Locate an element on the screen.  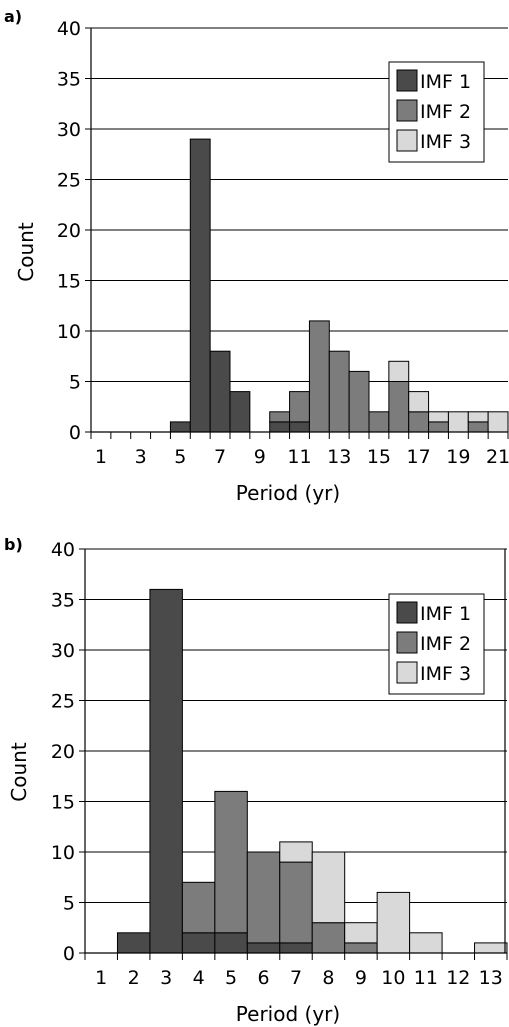
x-tick-label: 8 is located at coordinates (328, 978).